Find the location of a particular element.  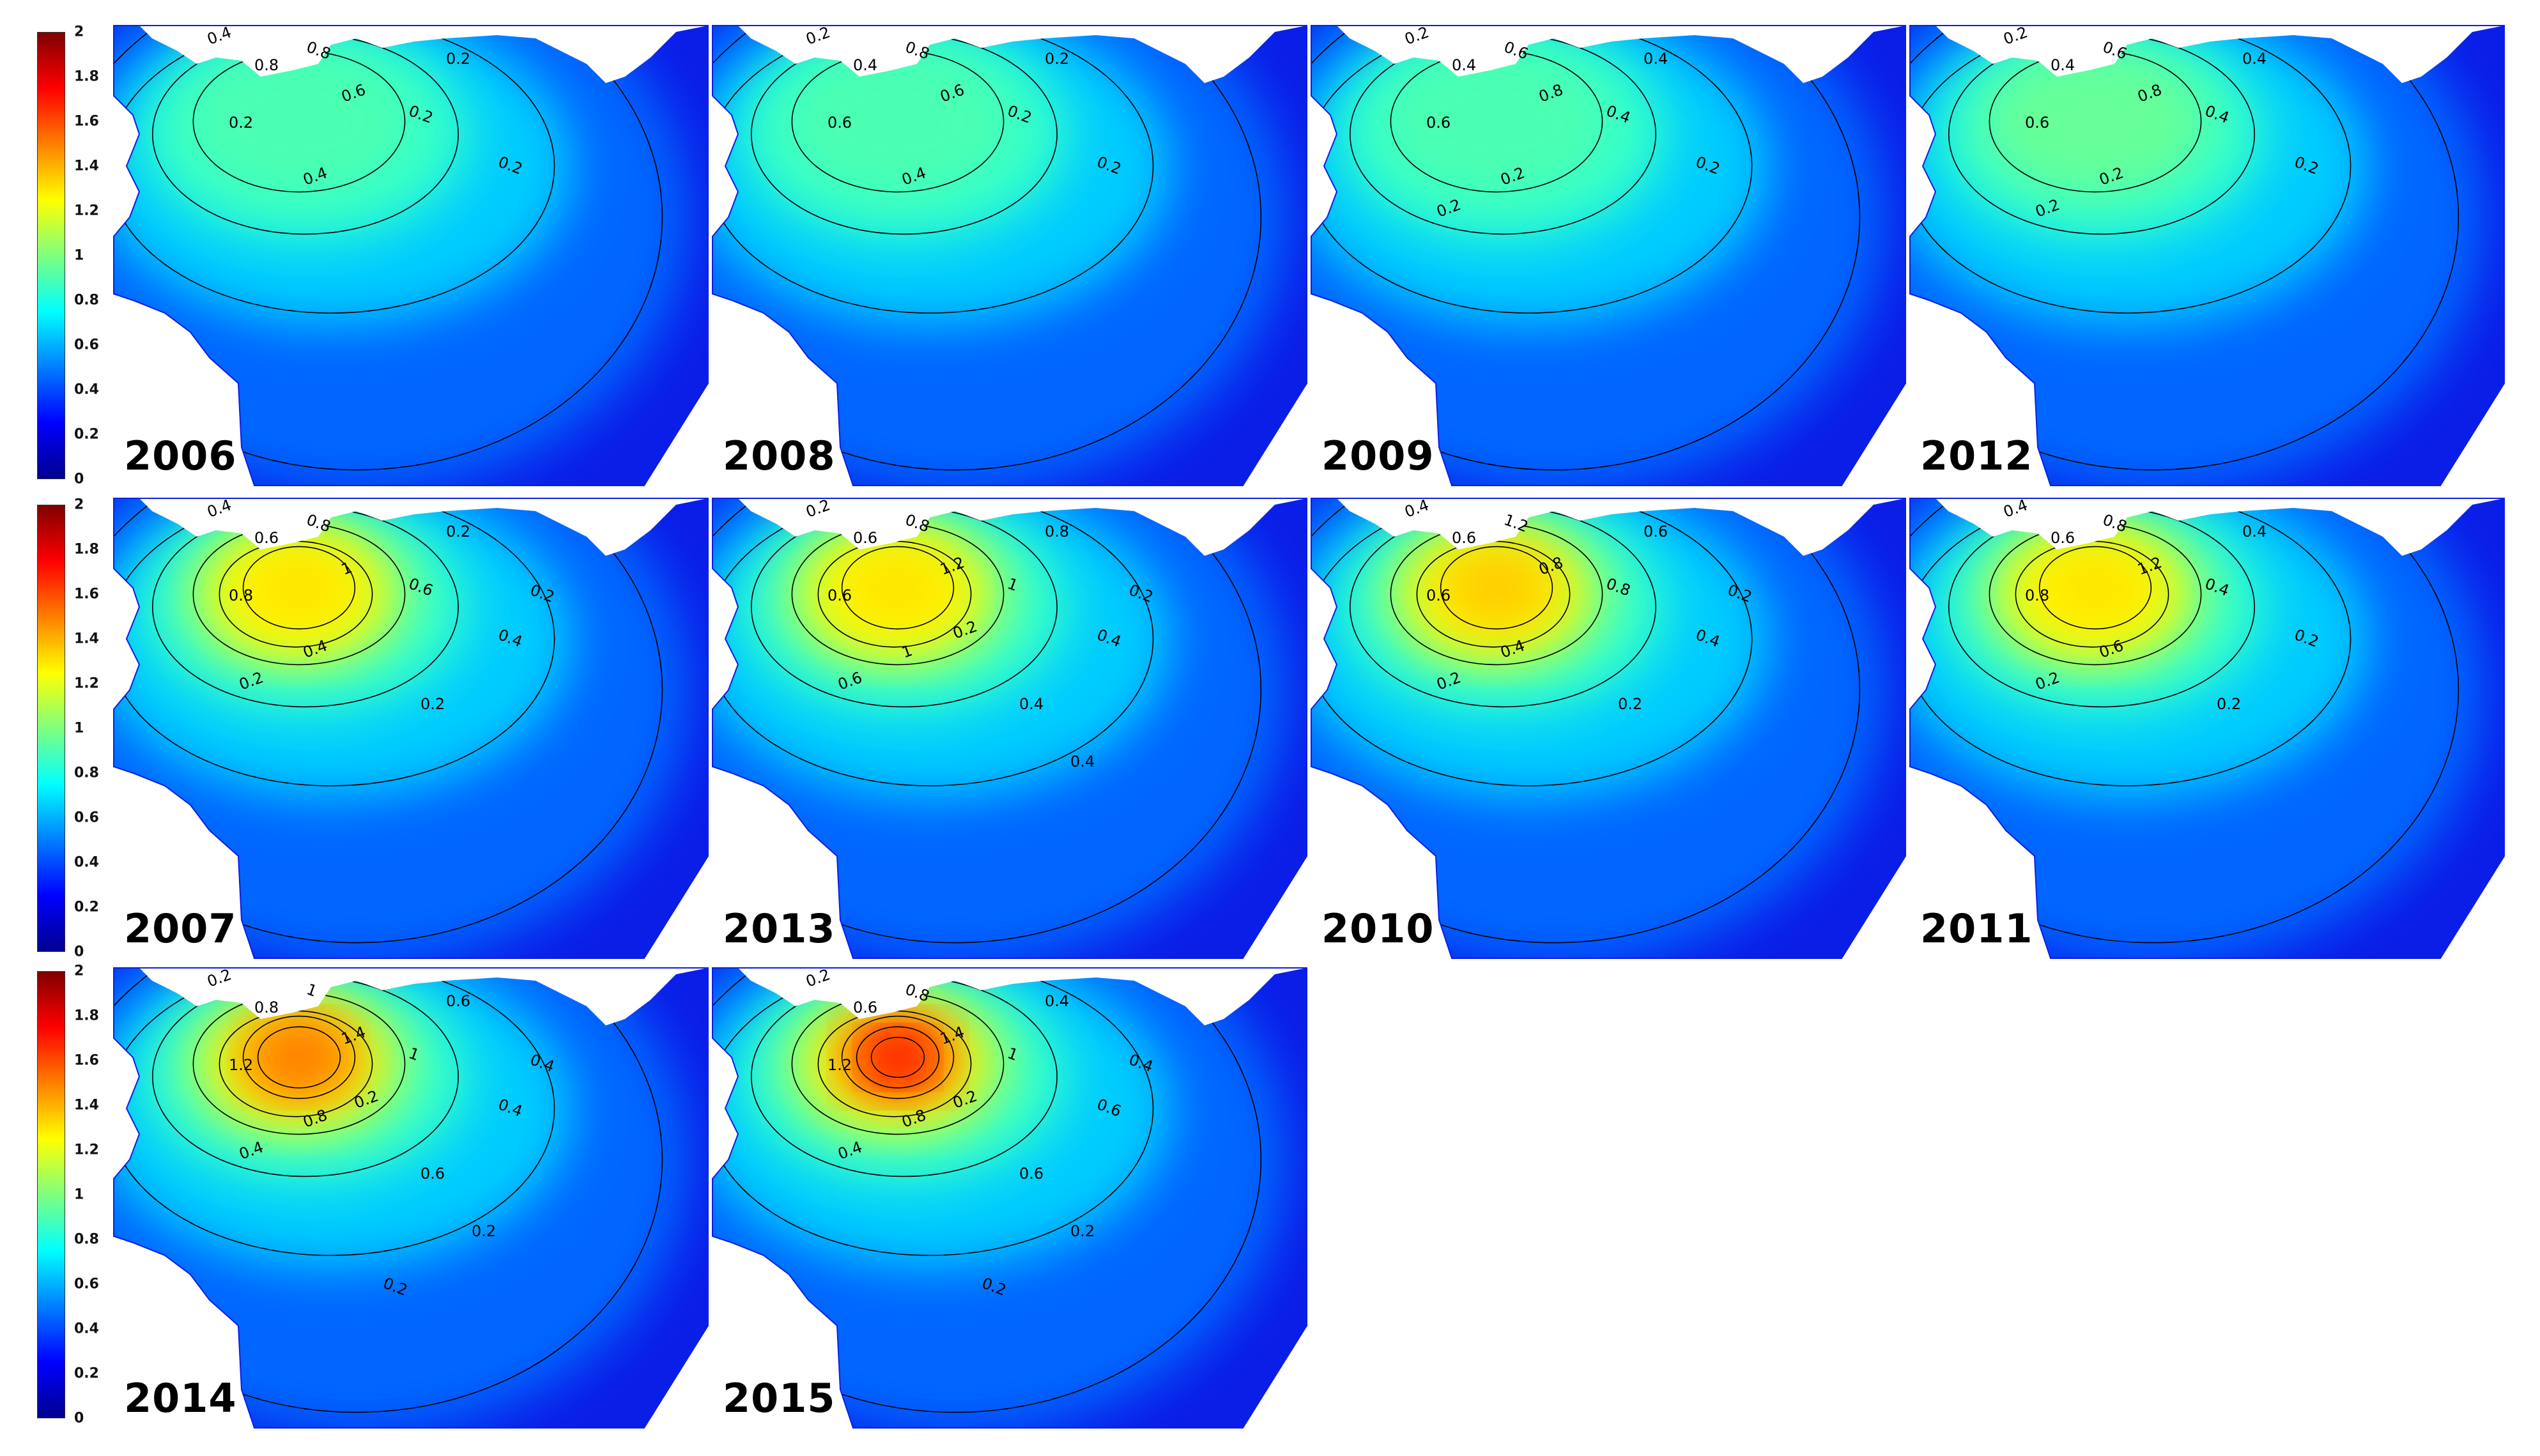

colorbar-tick: 0.2 is located at coordinates (86, 434).